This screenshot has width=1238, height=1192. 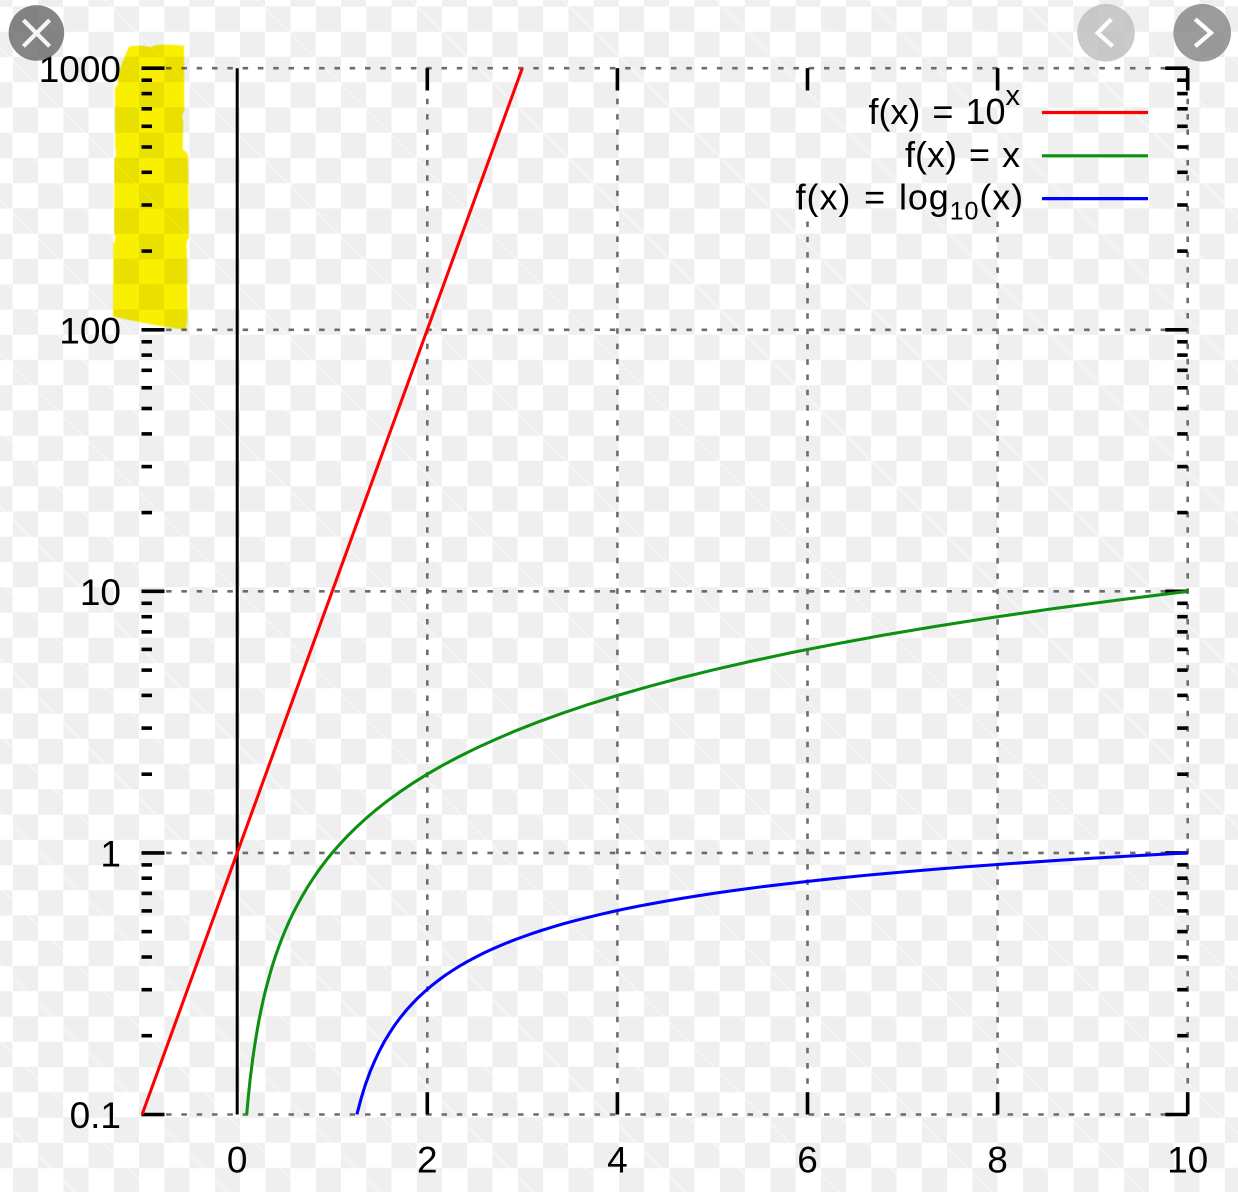 What do you see at coordinates (95, 1115) in the screenshot?
I see `svg-text: 0.1` at bounding box center [95, 1115].